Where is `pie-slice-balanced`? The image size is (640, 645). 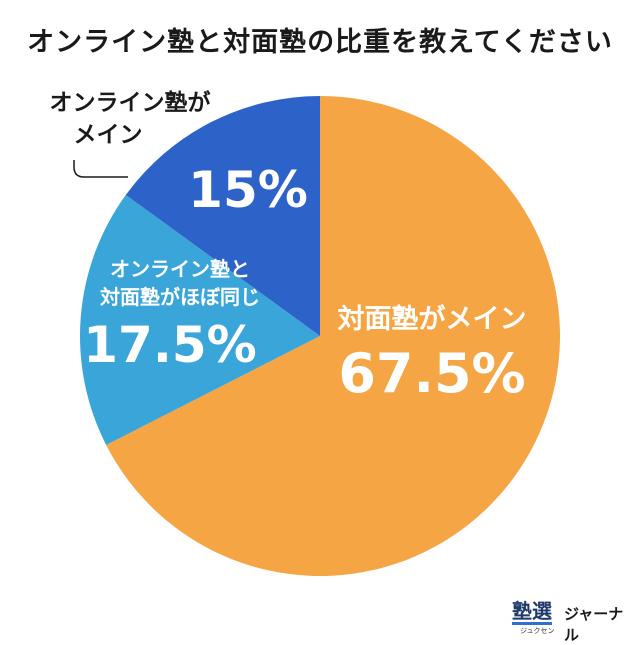 pie-slice-balanced is located at coordinates (200, 319).